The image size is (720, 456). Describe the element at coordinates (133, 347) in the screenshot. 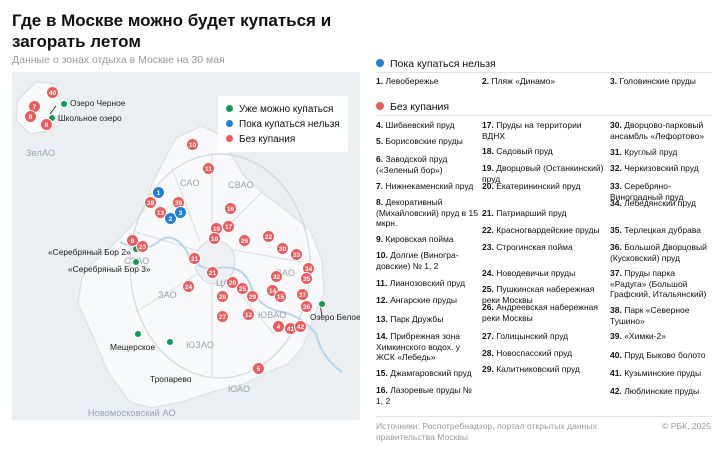

I see `place-label: Мещерское` at that location.